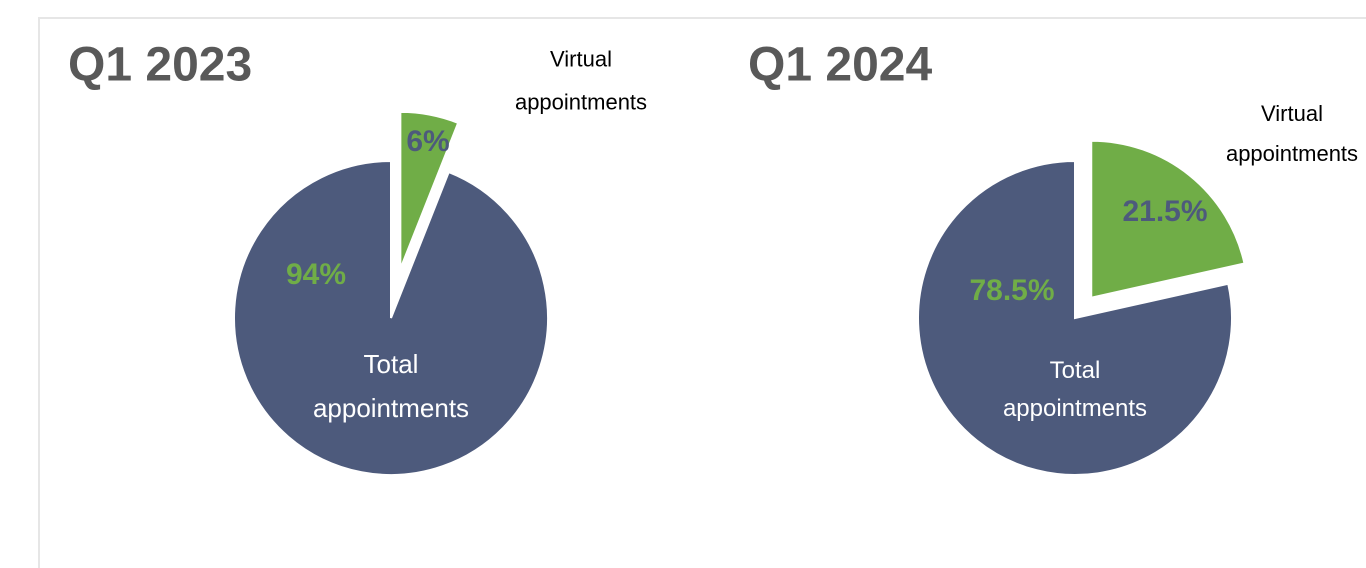 This screenshot has width=1366, height=568. What do you see at coordinates (1011, 290) in the screenshot?
I see `data-label: 78.5%` at bounding box center [1011, 290].